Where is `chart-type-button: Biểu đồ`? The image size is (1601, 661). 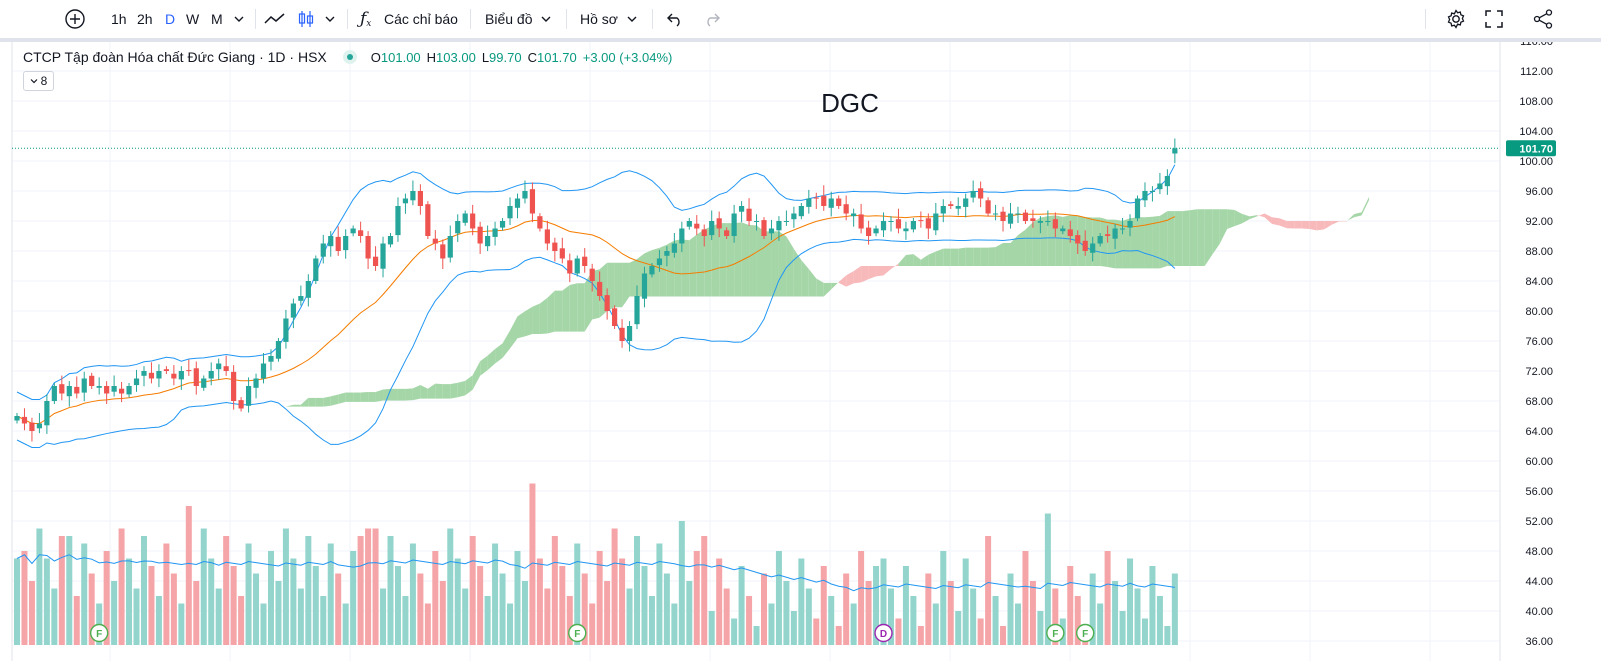 chart-type-button: Biểu đồ is located at coordinates (509, 19).